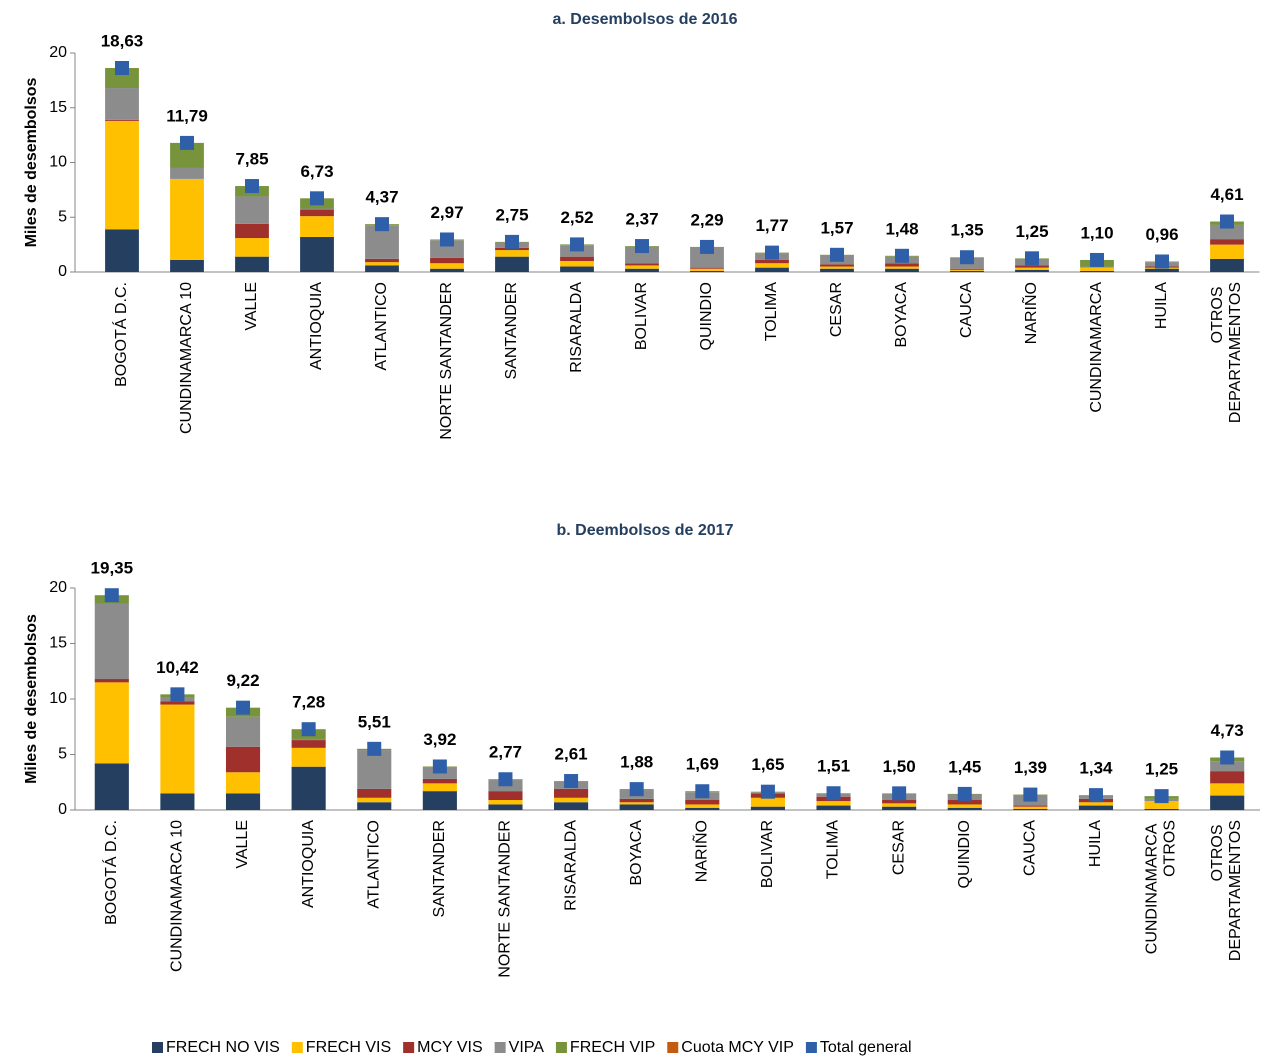 The width and height of the screenshot is (1268, 1059). What do you see at coordinates (1096, 768) in the screenshot?
I see `data-label: 1,34` at bounding box center [1096, 768].